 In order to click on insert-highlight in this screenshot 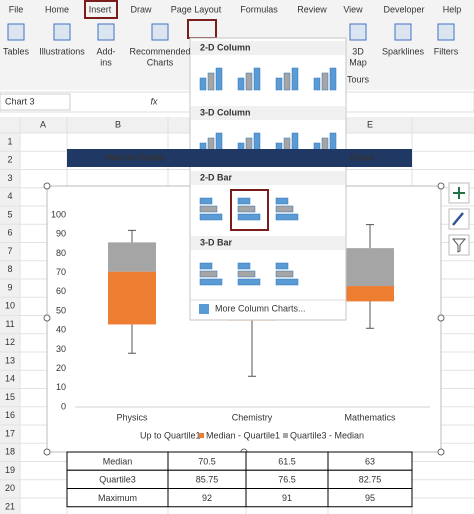, I will do `click(101, 9)`.